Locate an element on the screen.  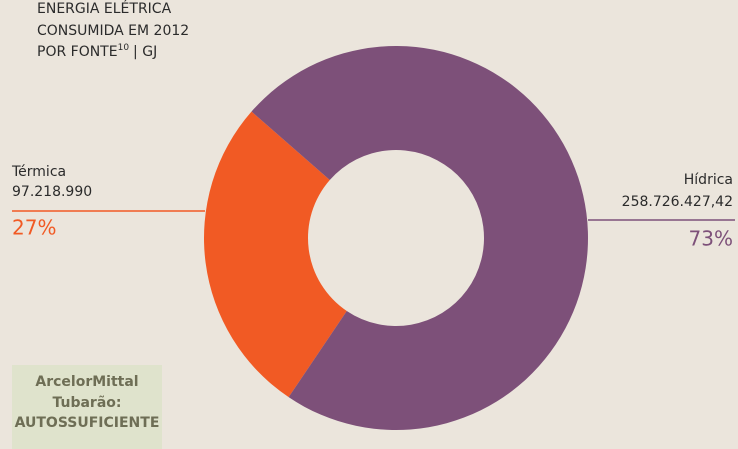
chart-title: POR FONTE10 | GJ is located at coordinates (97, 52).